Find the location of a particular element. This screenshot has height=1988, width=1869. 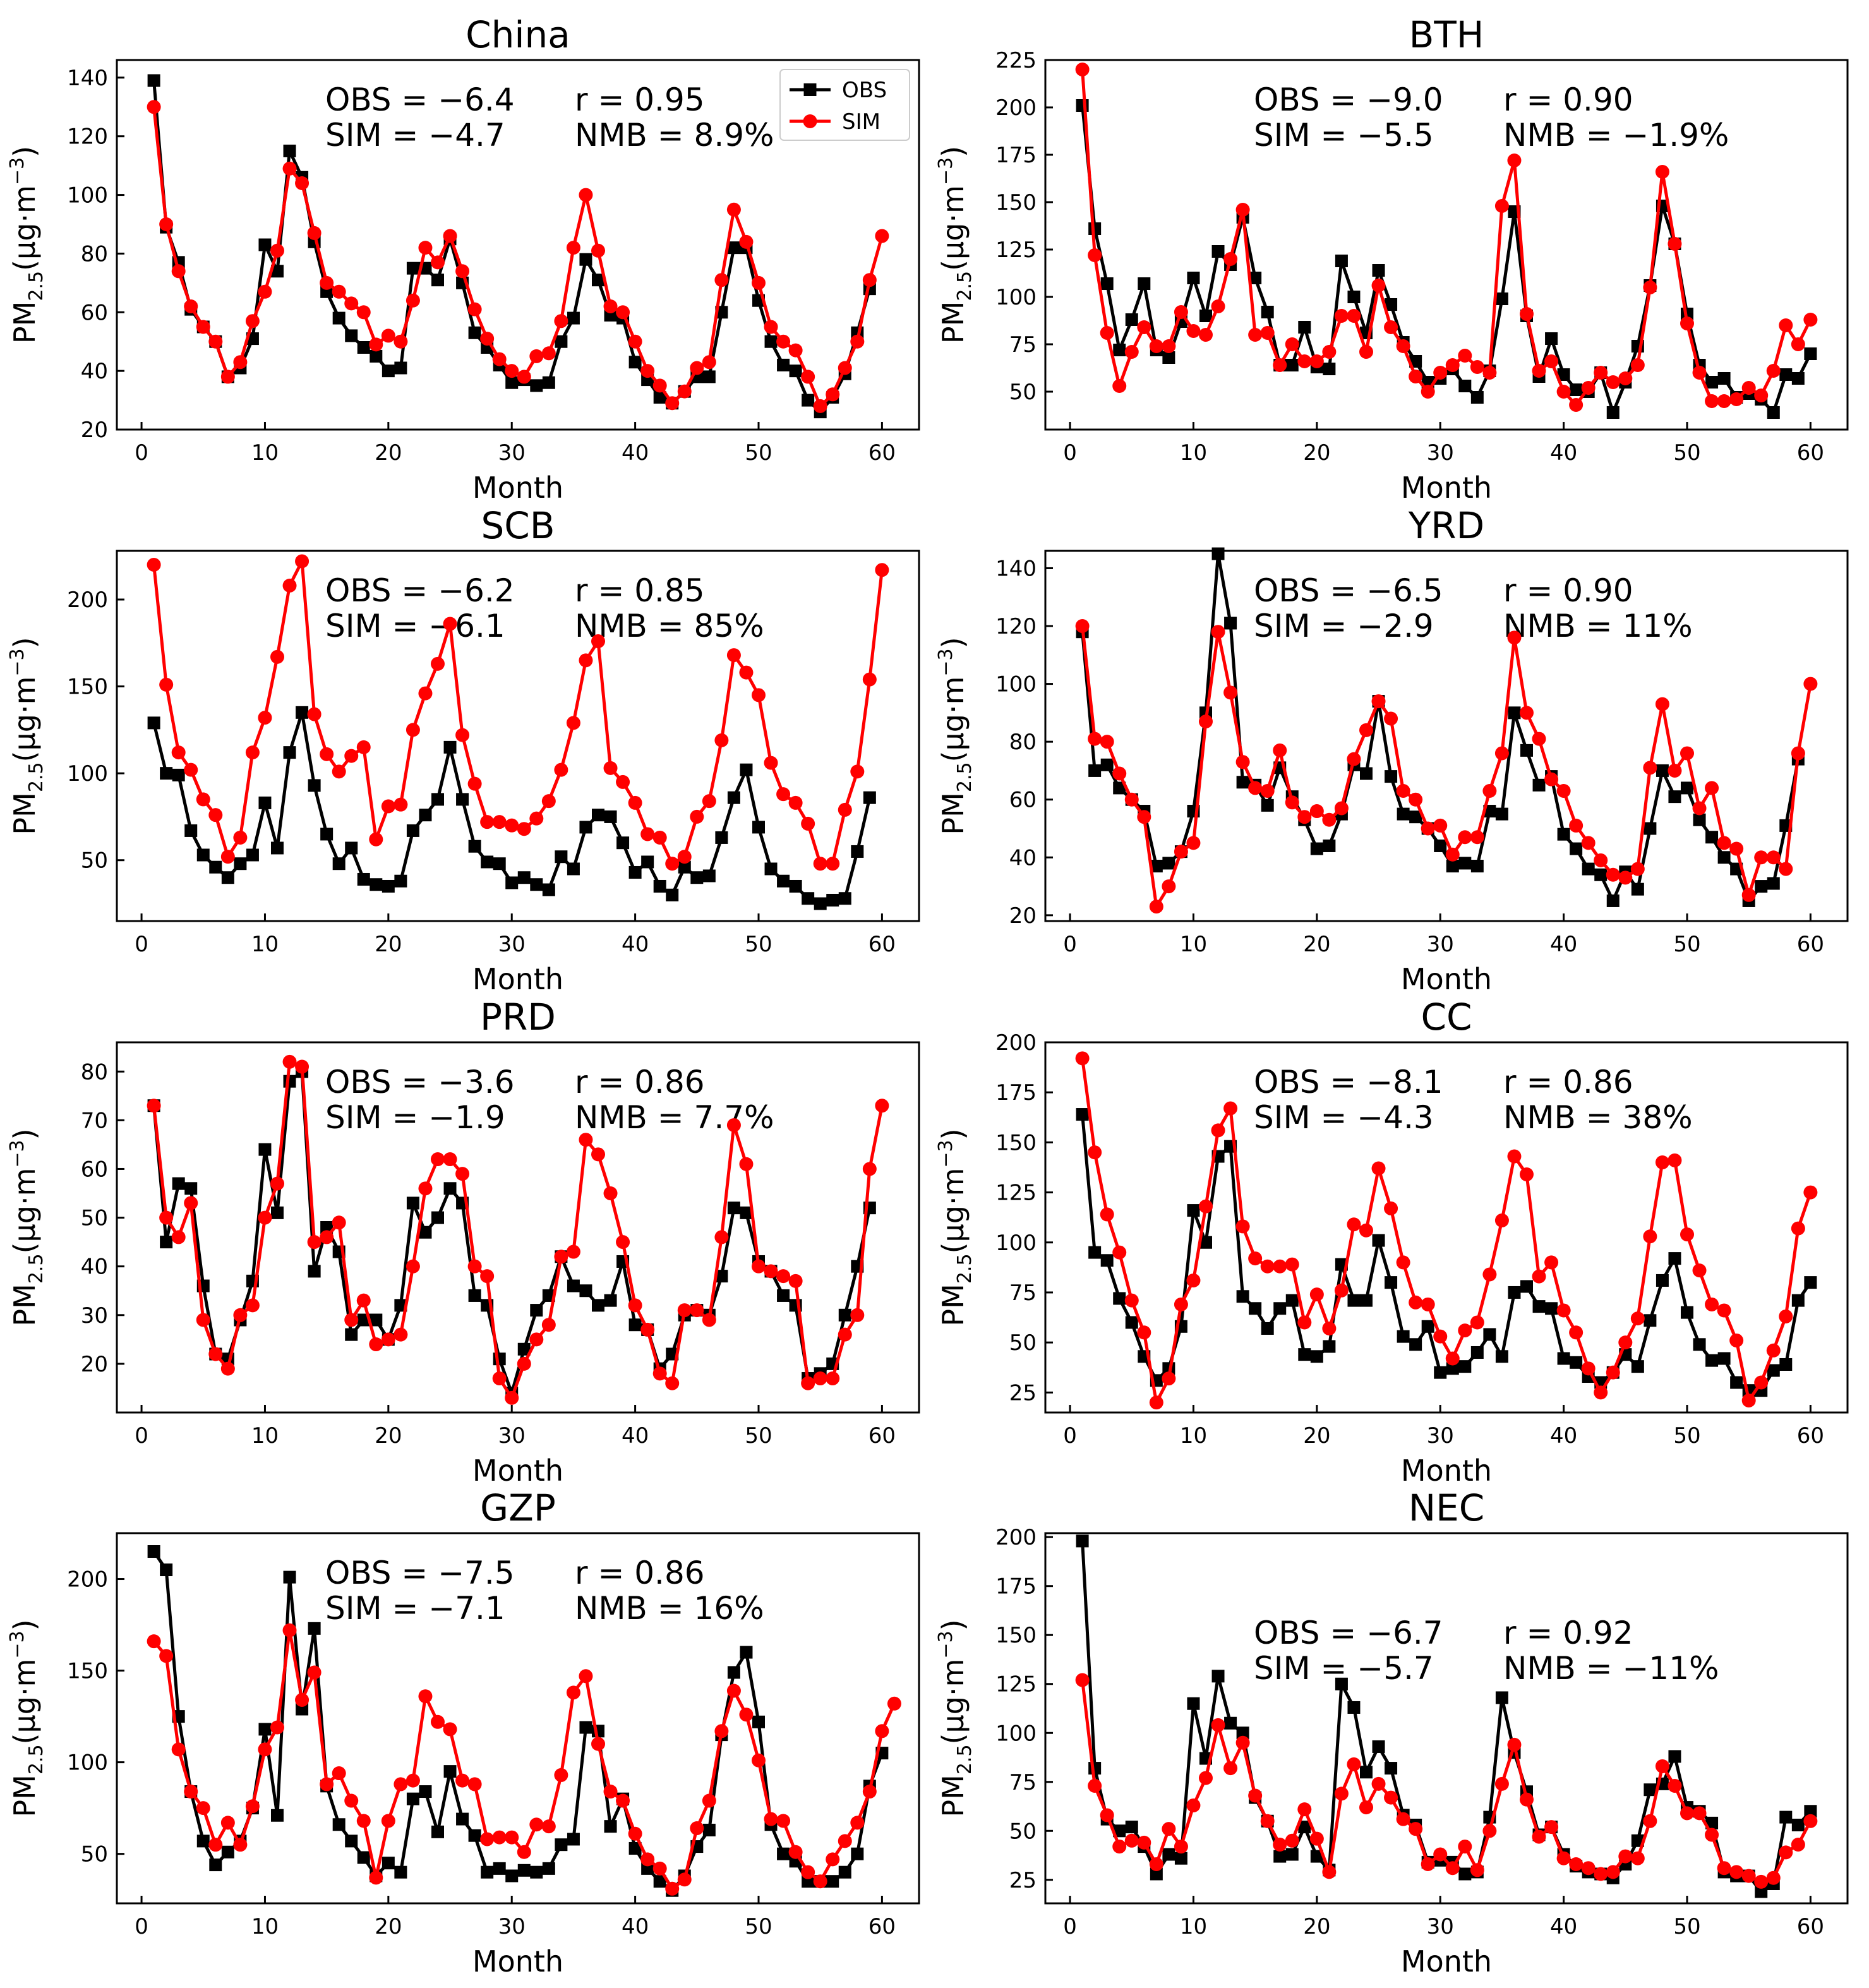

x-tick-label: 0 is located at coordinates (1070, 1926).